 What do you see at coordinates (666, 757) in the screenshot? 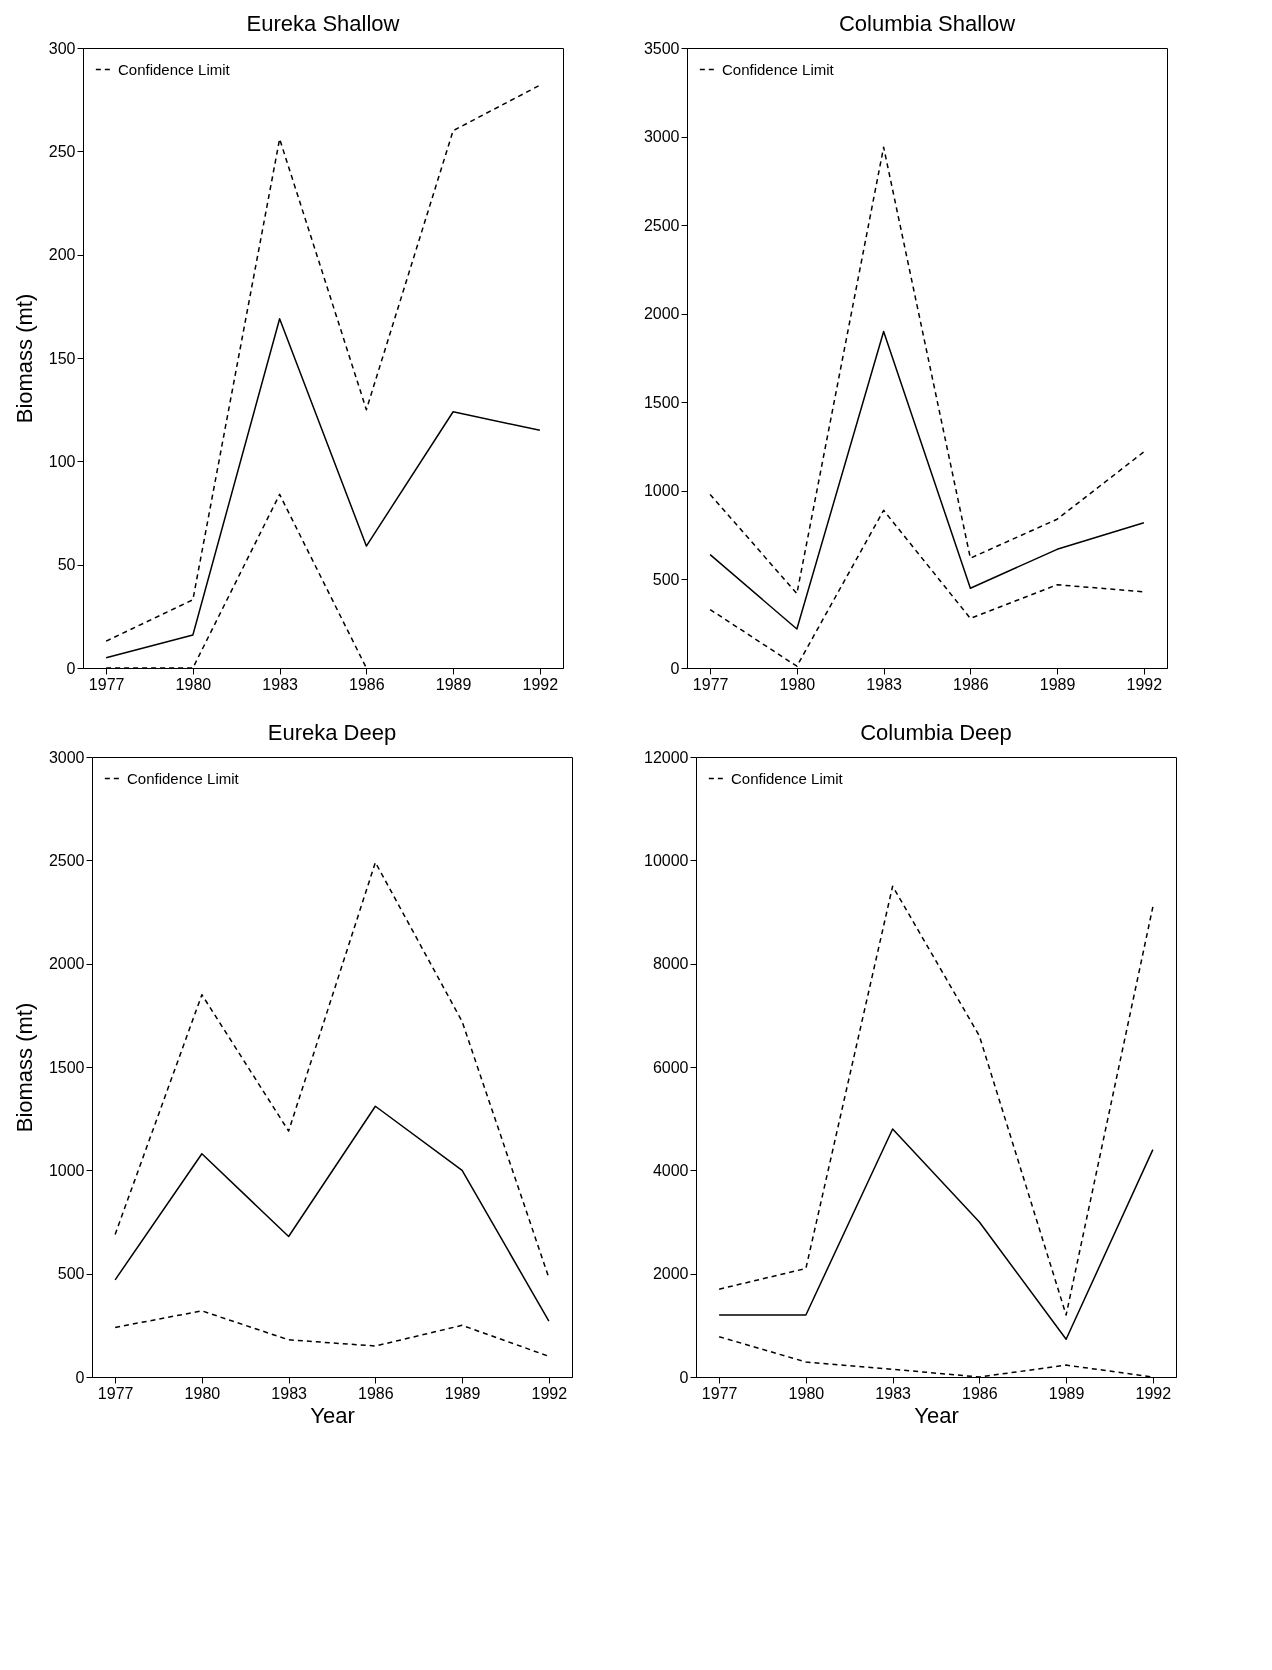
I see `y-tick-label: 12000` at bounding box center [666, 757].